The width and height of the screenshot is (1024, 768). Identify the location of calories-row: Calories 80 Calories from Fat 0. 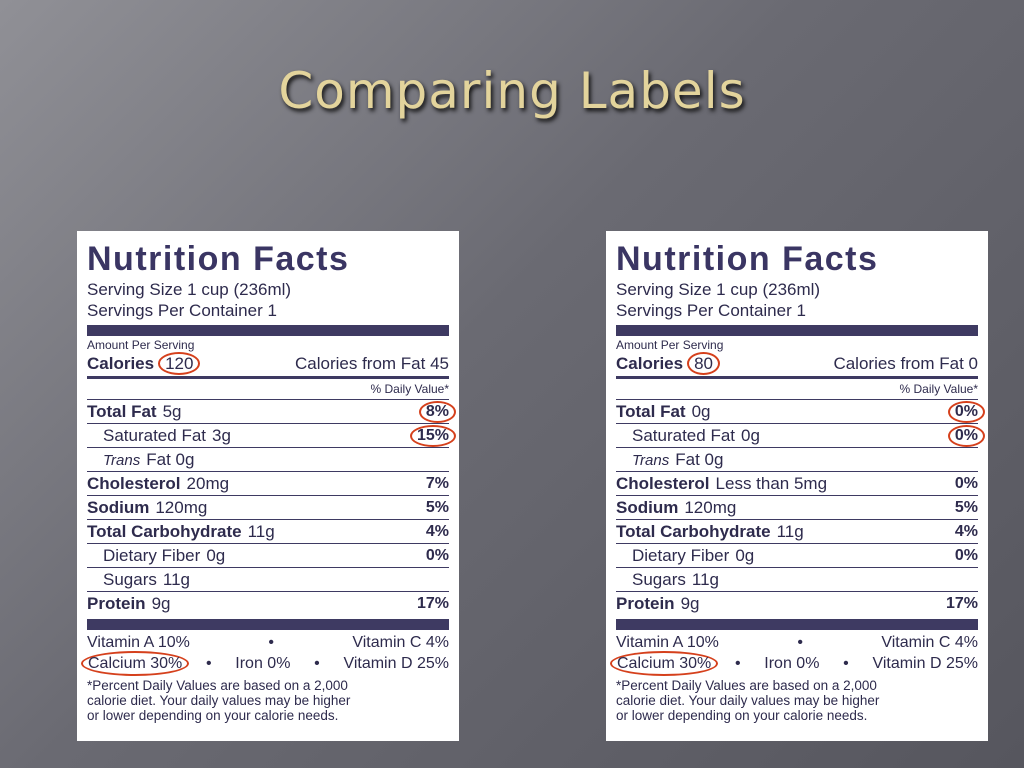
(797, 365).